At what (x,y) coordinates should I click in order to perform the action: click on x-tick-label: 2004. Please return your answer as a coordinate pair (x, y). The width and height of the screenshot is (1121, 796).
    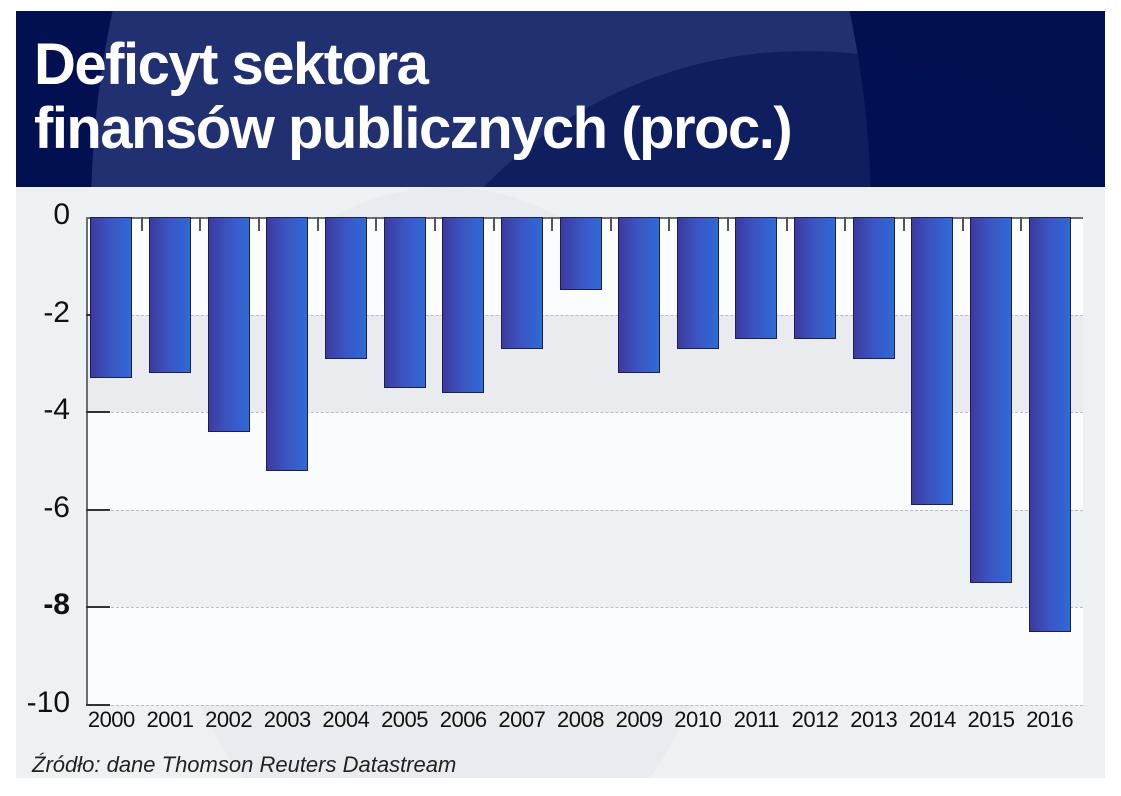
    Looking at the image, I should click on (346, 719).